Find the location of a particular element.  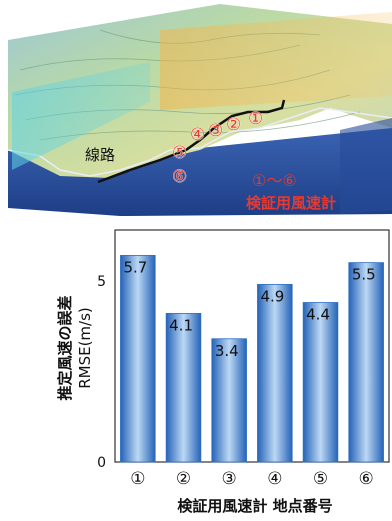

bar-value-label-3: 3.4 is located at coordinates (227, 351).